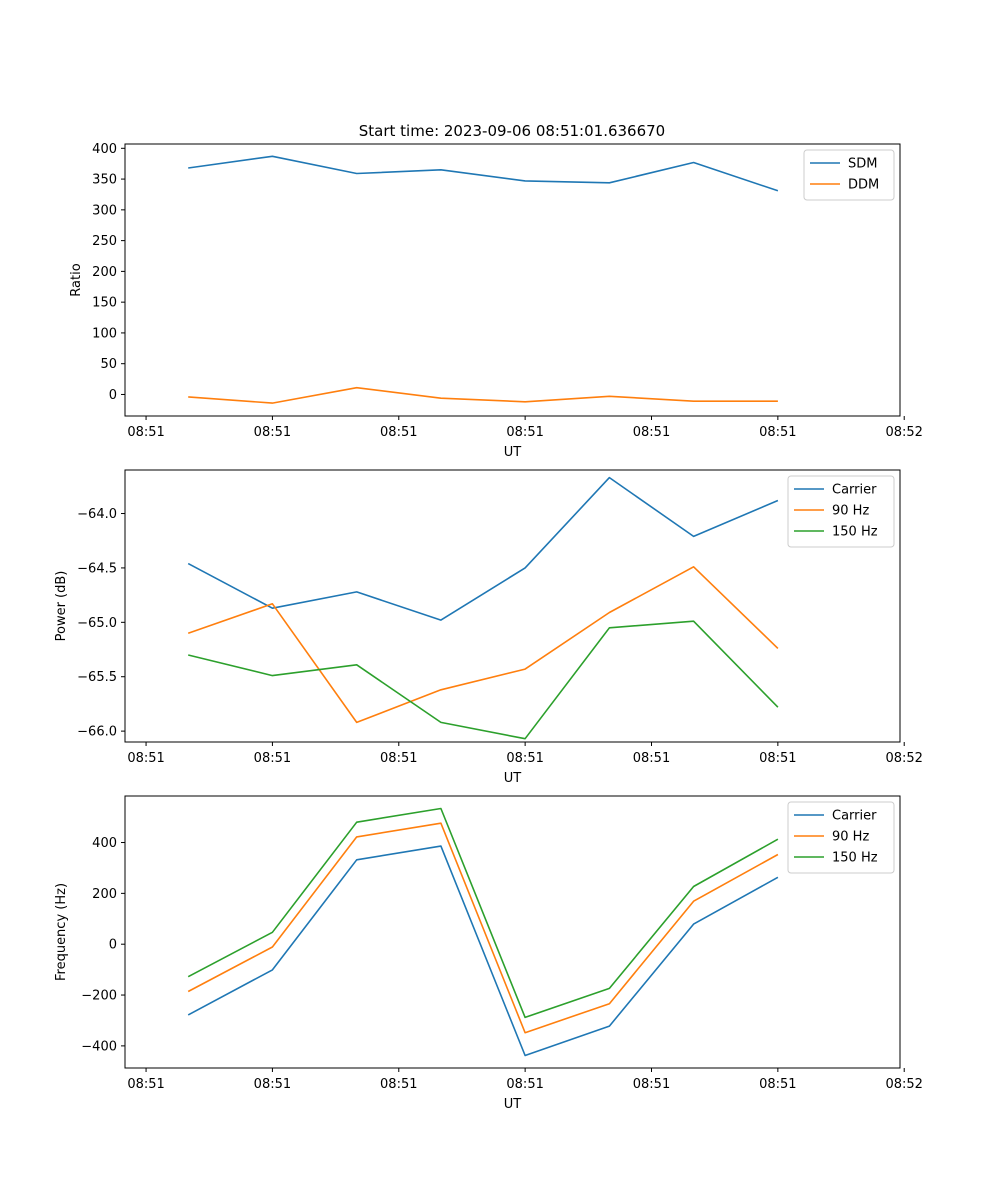 Image resolution: width=1000 pixels, height=1200 pixels. I want to click on y-axis-label: Frequency (Hz), so click(61, 932).